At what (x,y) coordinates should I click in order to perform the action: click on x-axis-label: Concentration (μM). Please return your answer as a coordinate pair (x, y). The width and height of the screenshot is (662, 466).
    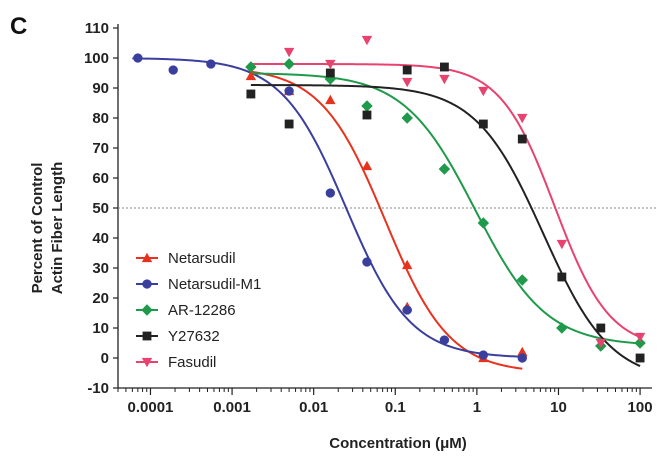
    Looking at the image, I should click on (398, 443).